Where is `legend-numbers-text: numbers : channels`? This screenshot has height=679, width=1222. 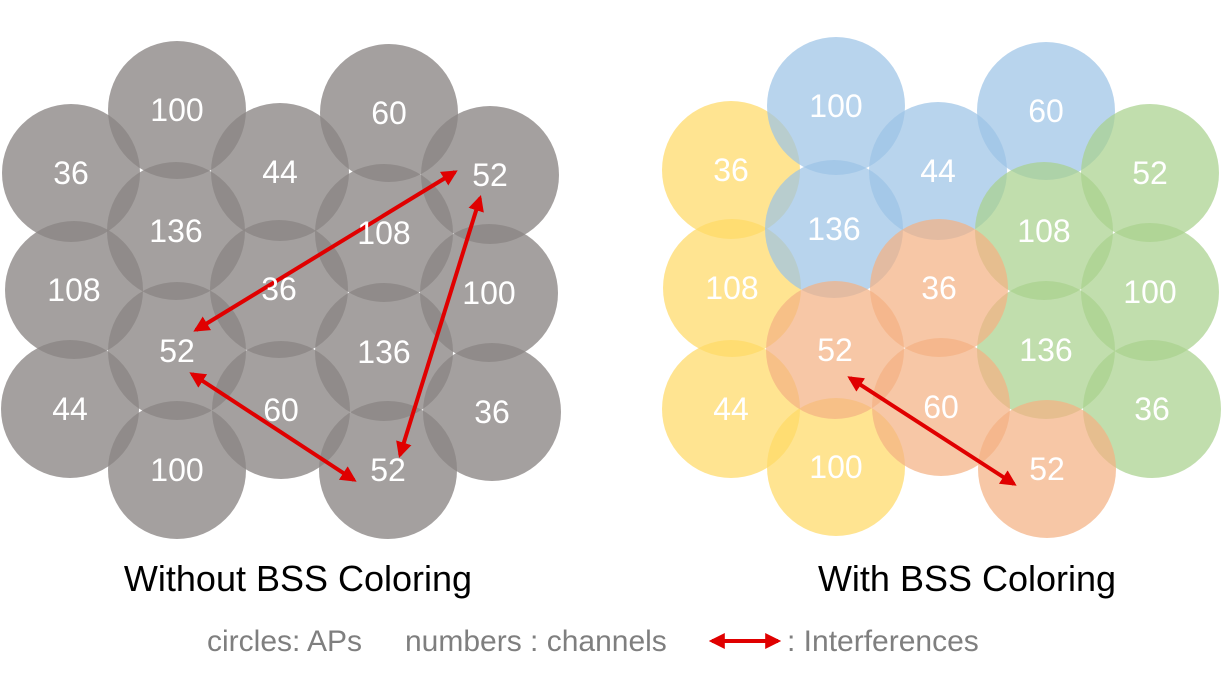
legend-numbers-text: numbers : channels is located at coordinates (536, 641).